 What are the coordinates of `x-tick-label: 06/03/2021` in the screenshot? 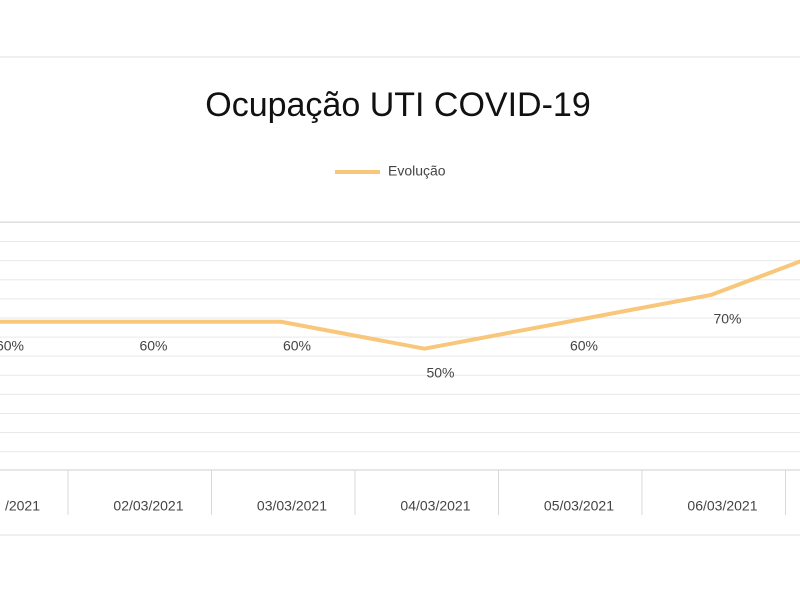 It's located at (722, 506).